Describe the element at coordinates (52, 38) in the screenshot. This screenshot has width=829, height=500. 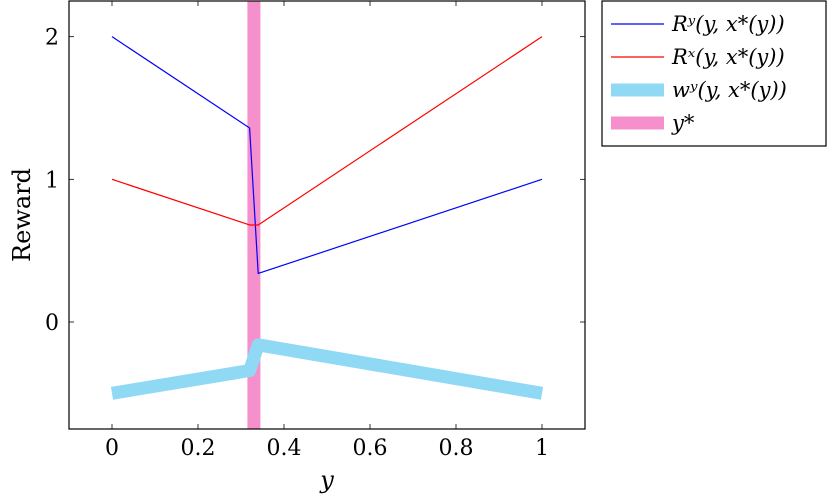
I see `y-tick-label: 2` at that location.